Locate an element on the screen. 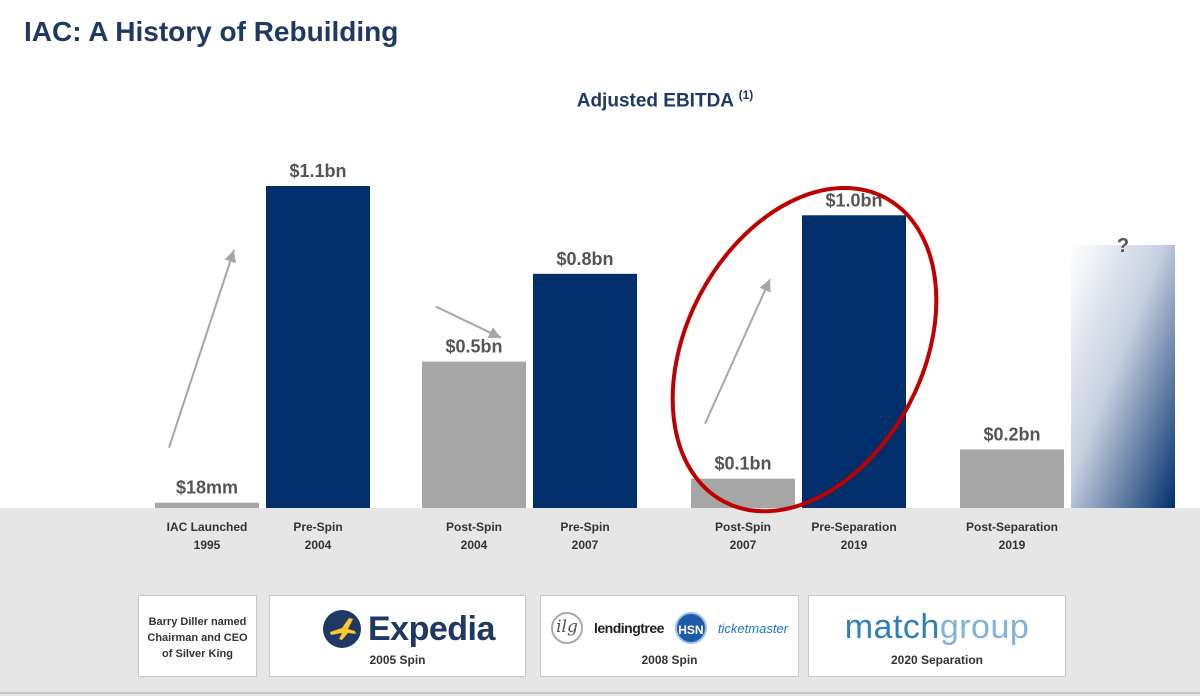 Image resolution: width=1200 pixels, height=696 pixels. bottom-divider is located at coordinates (600, 693).